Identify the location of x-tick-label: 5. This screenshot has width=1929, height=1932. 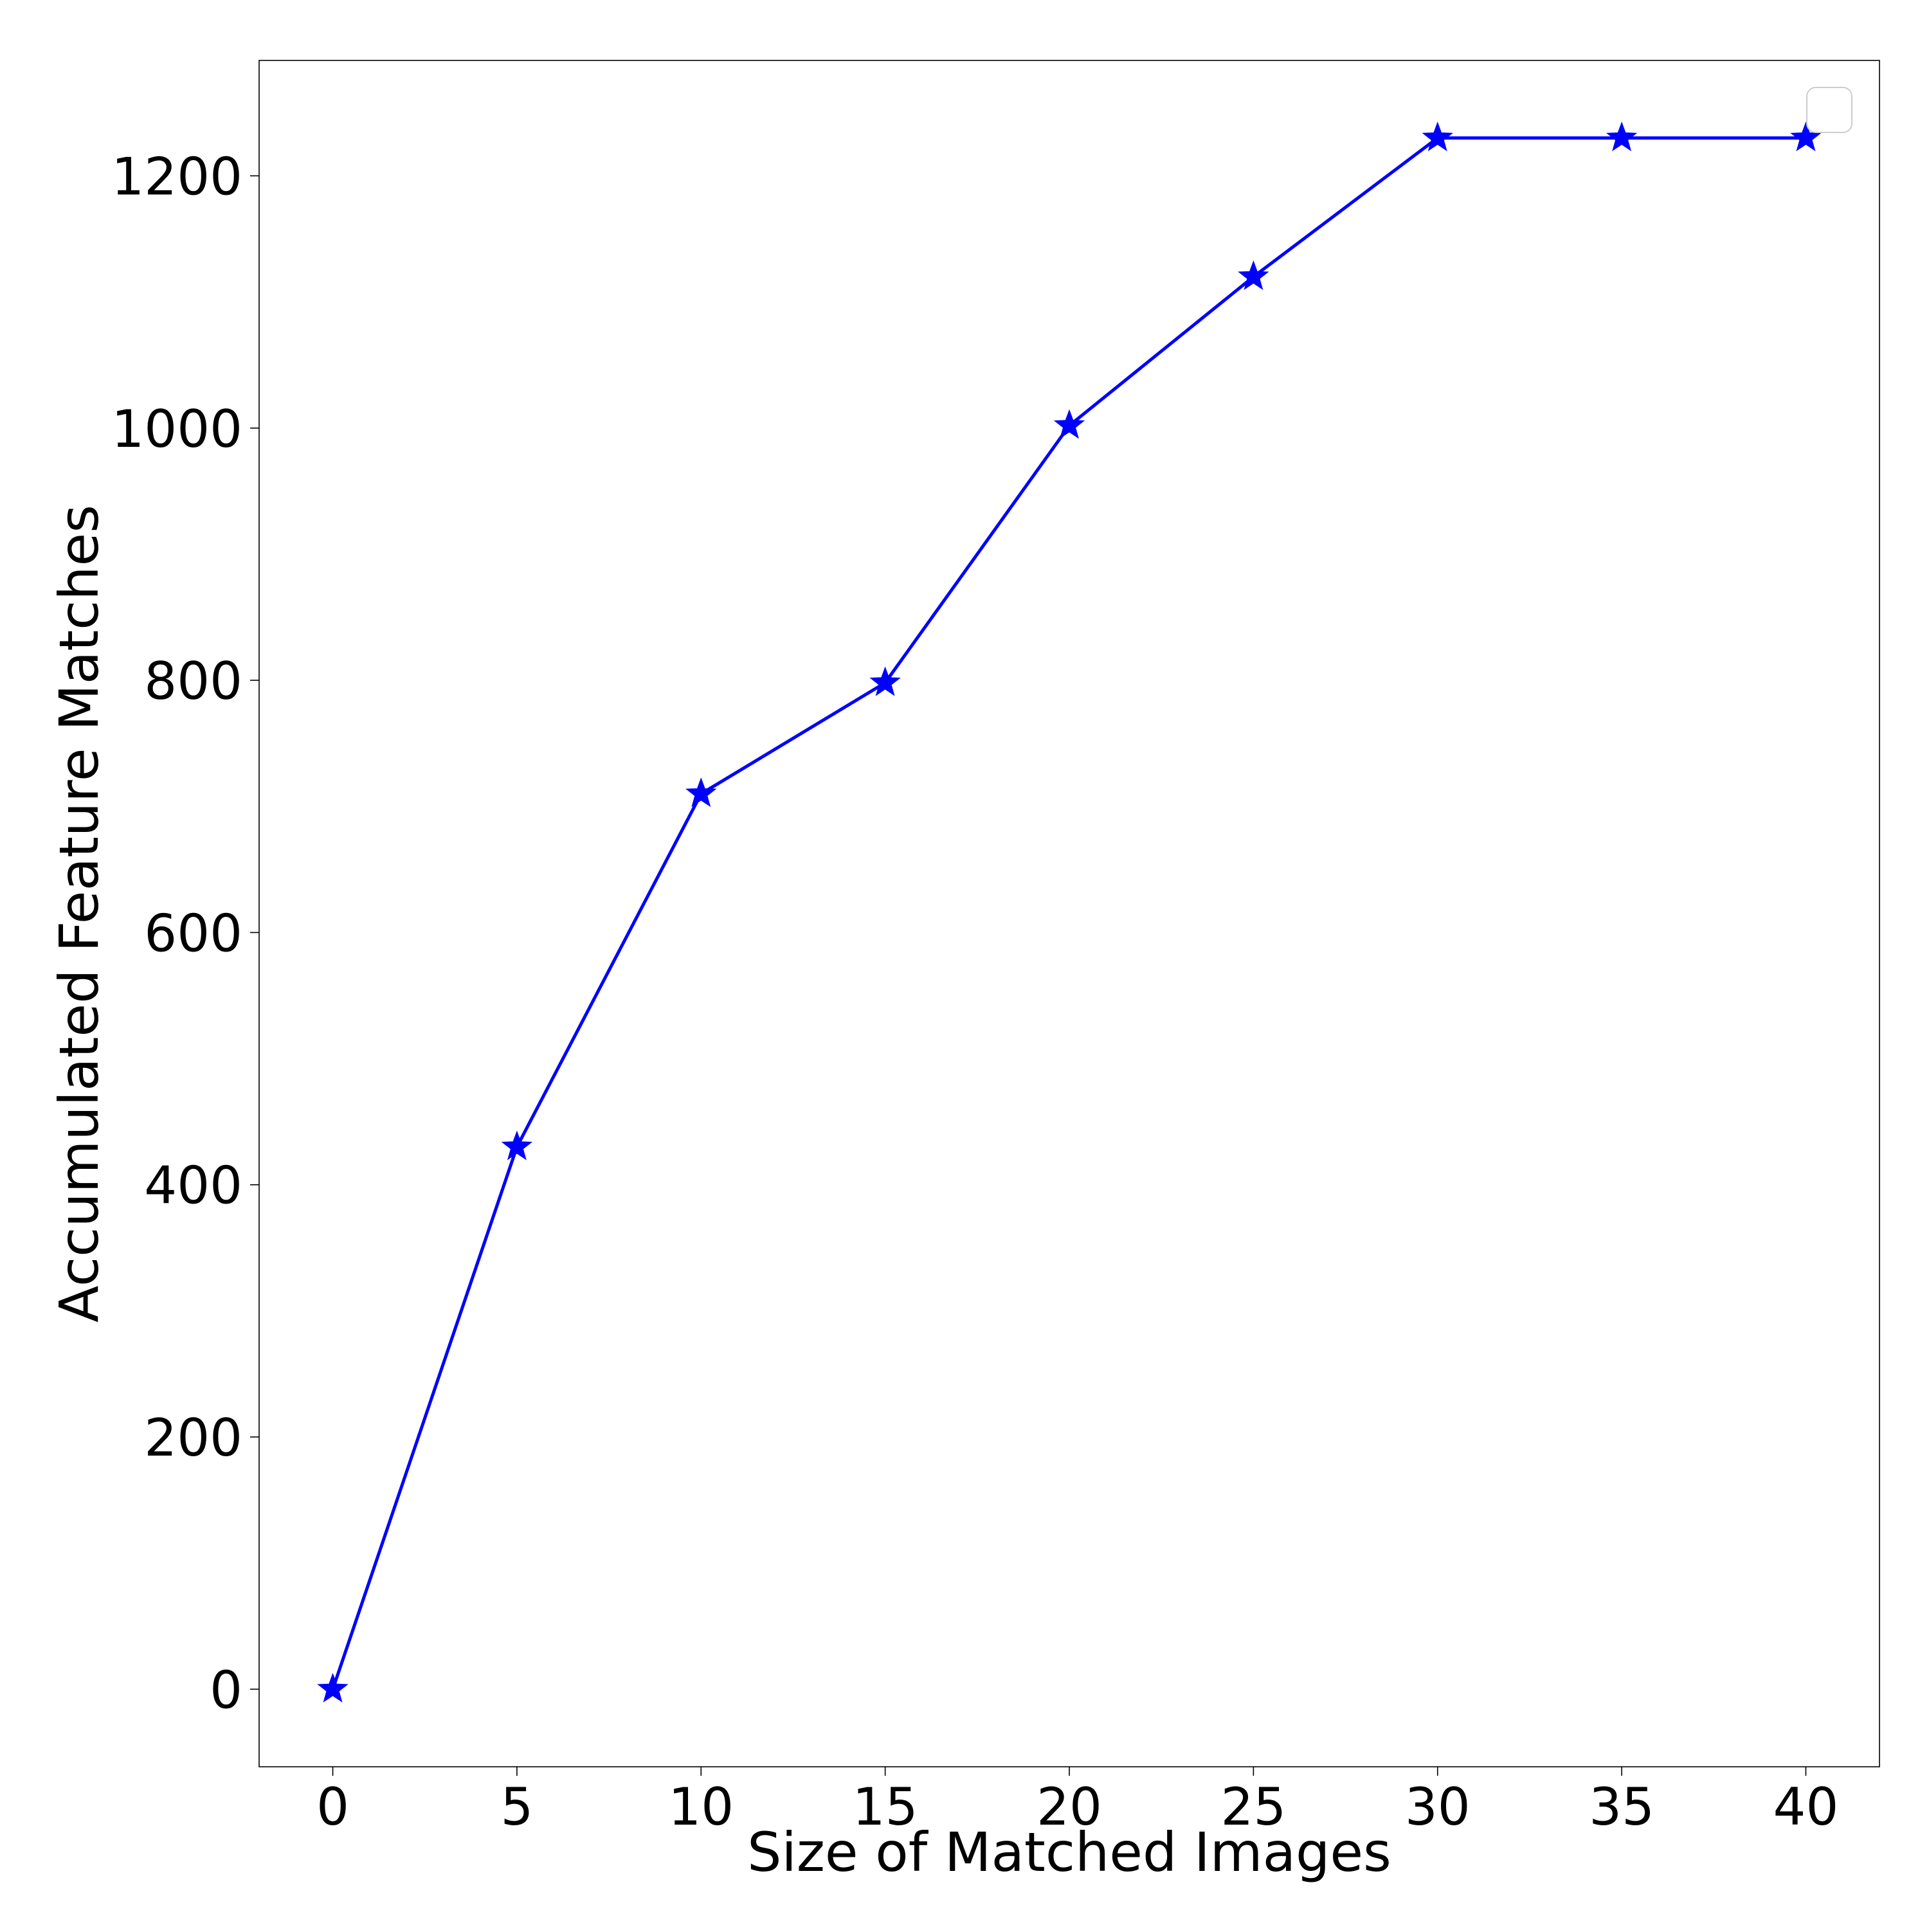
(516, 1807).